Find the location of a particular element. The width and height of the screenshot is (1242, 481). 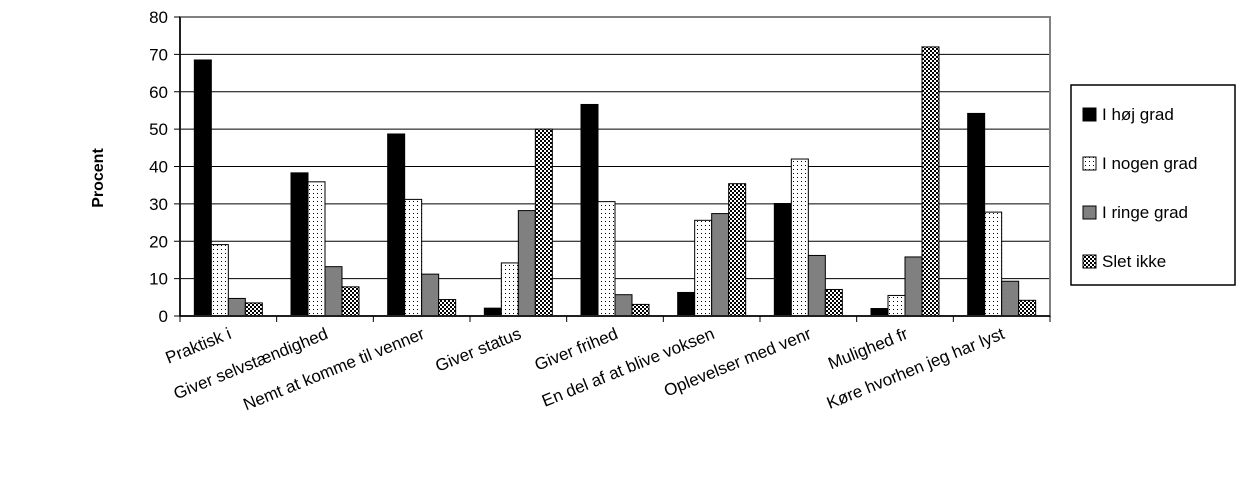

y-tick-label-5: 50 is located at coordinates (158, 129).